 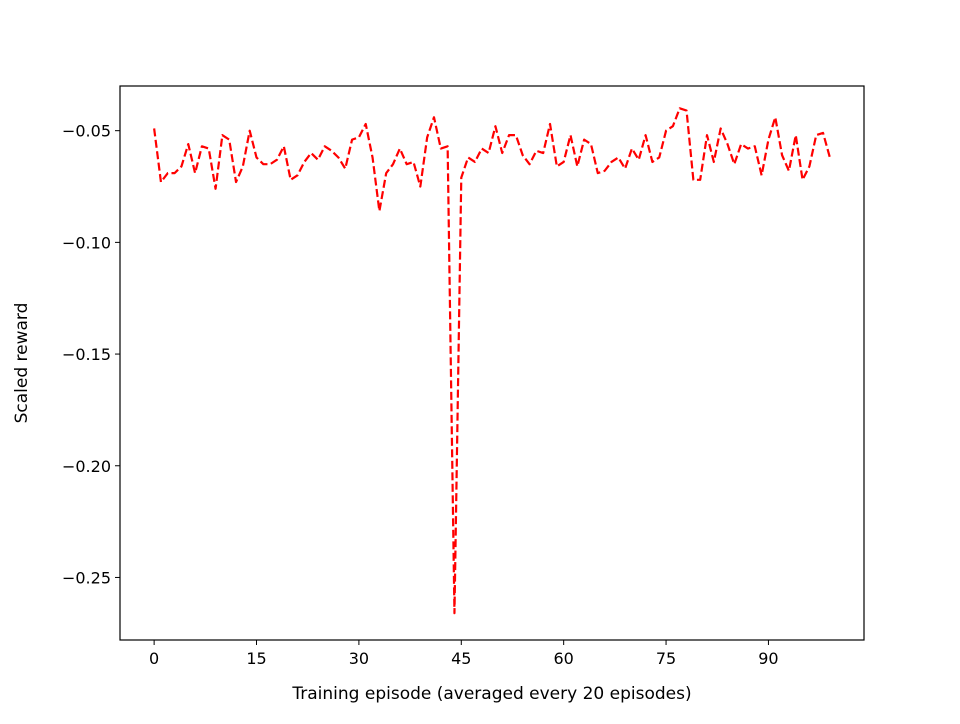 I want to click on y-axis-label: Scaled reward, so click(x=22, y=363).